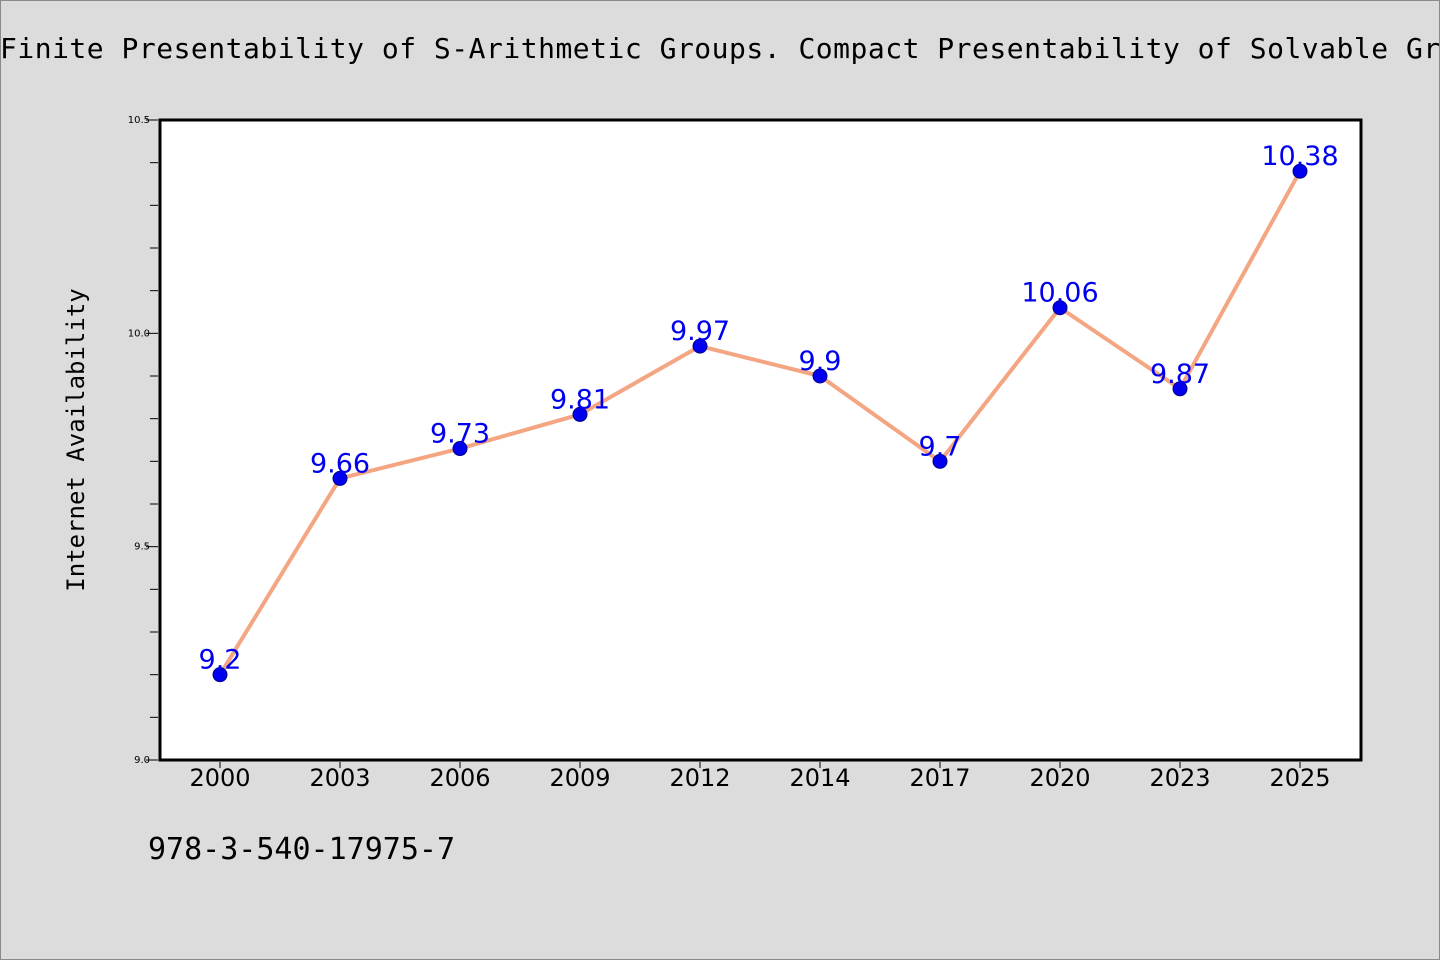 This screenshot has width=1440, height=960. What do you see at coordinates (819, 778) in the screenshot?
I see `x-tick-label: 2014` at bounding box center [819, 778].